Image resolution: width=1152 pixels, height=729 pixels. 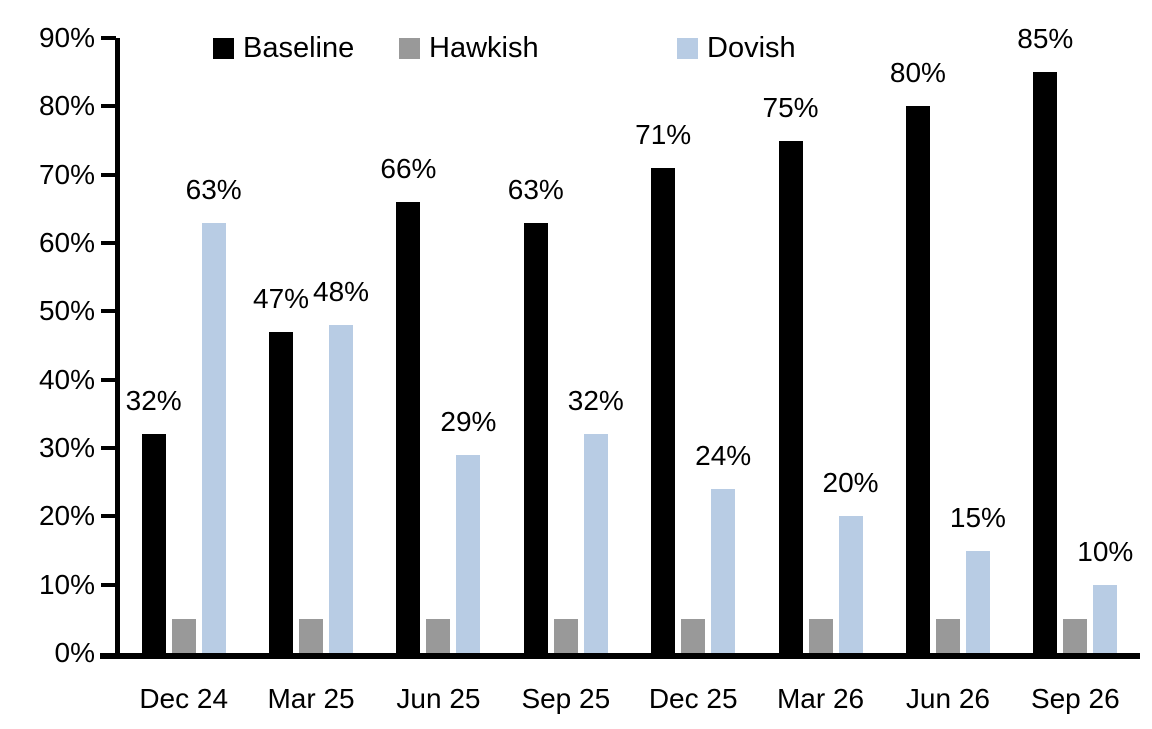 What do you see at coordinates (74, 652) in the screenshot?
I see `y-axis-label-0-: 0%` at bounding box center [74, 652].